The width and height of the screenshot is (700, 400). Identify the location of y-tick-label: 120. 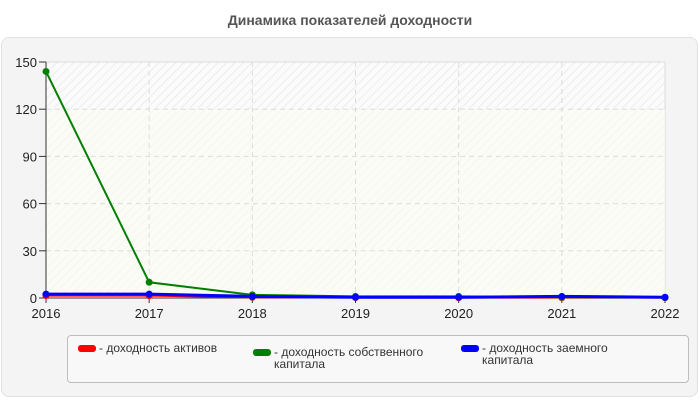
(26, 109).